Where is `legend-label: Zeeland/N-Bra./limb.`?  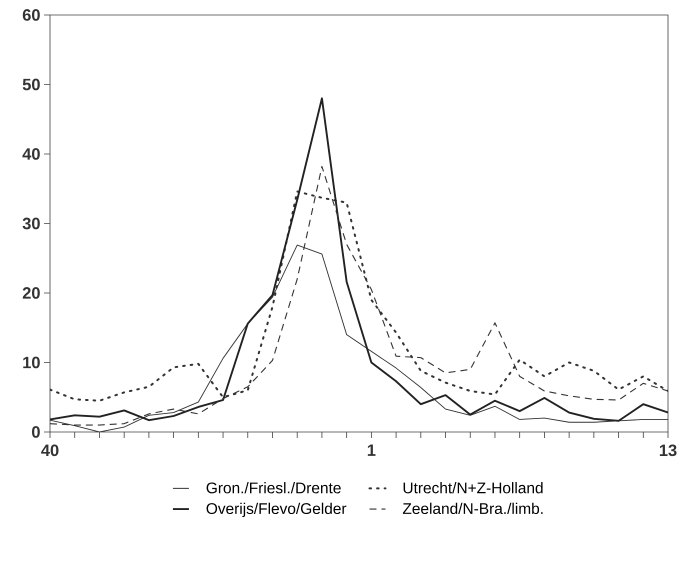 legend-label: Zeeland/N-Bra./limb. is located at coordinates (472, 508).